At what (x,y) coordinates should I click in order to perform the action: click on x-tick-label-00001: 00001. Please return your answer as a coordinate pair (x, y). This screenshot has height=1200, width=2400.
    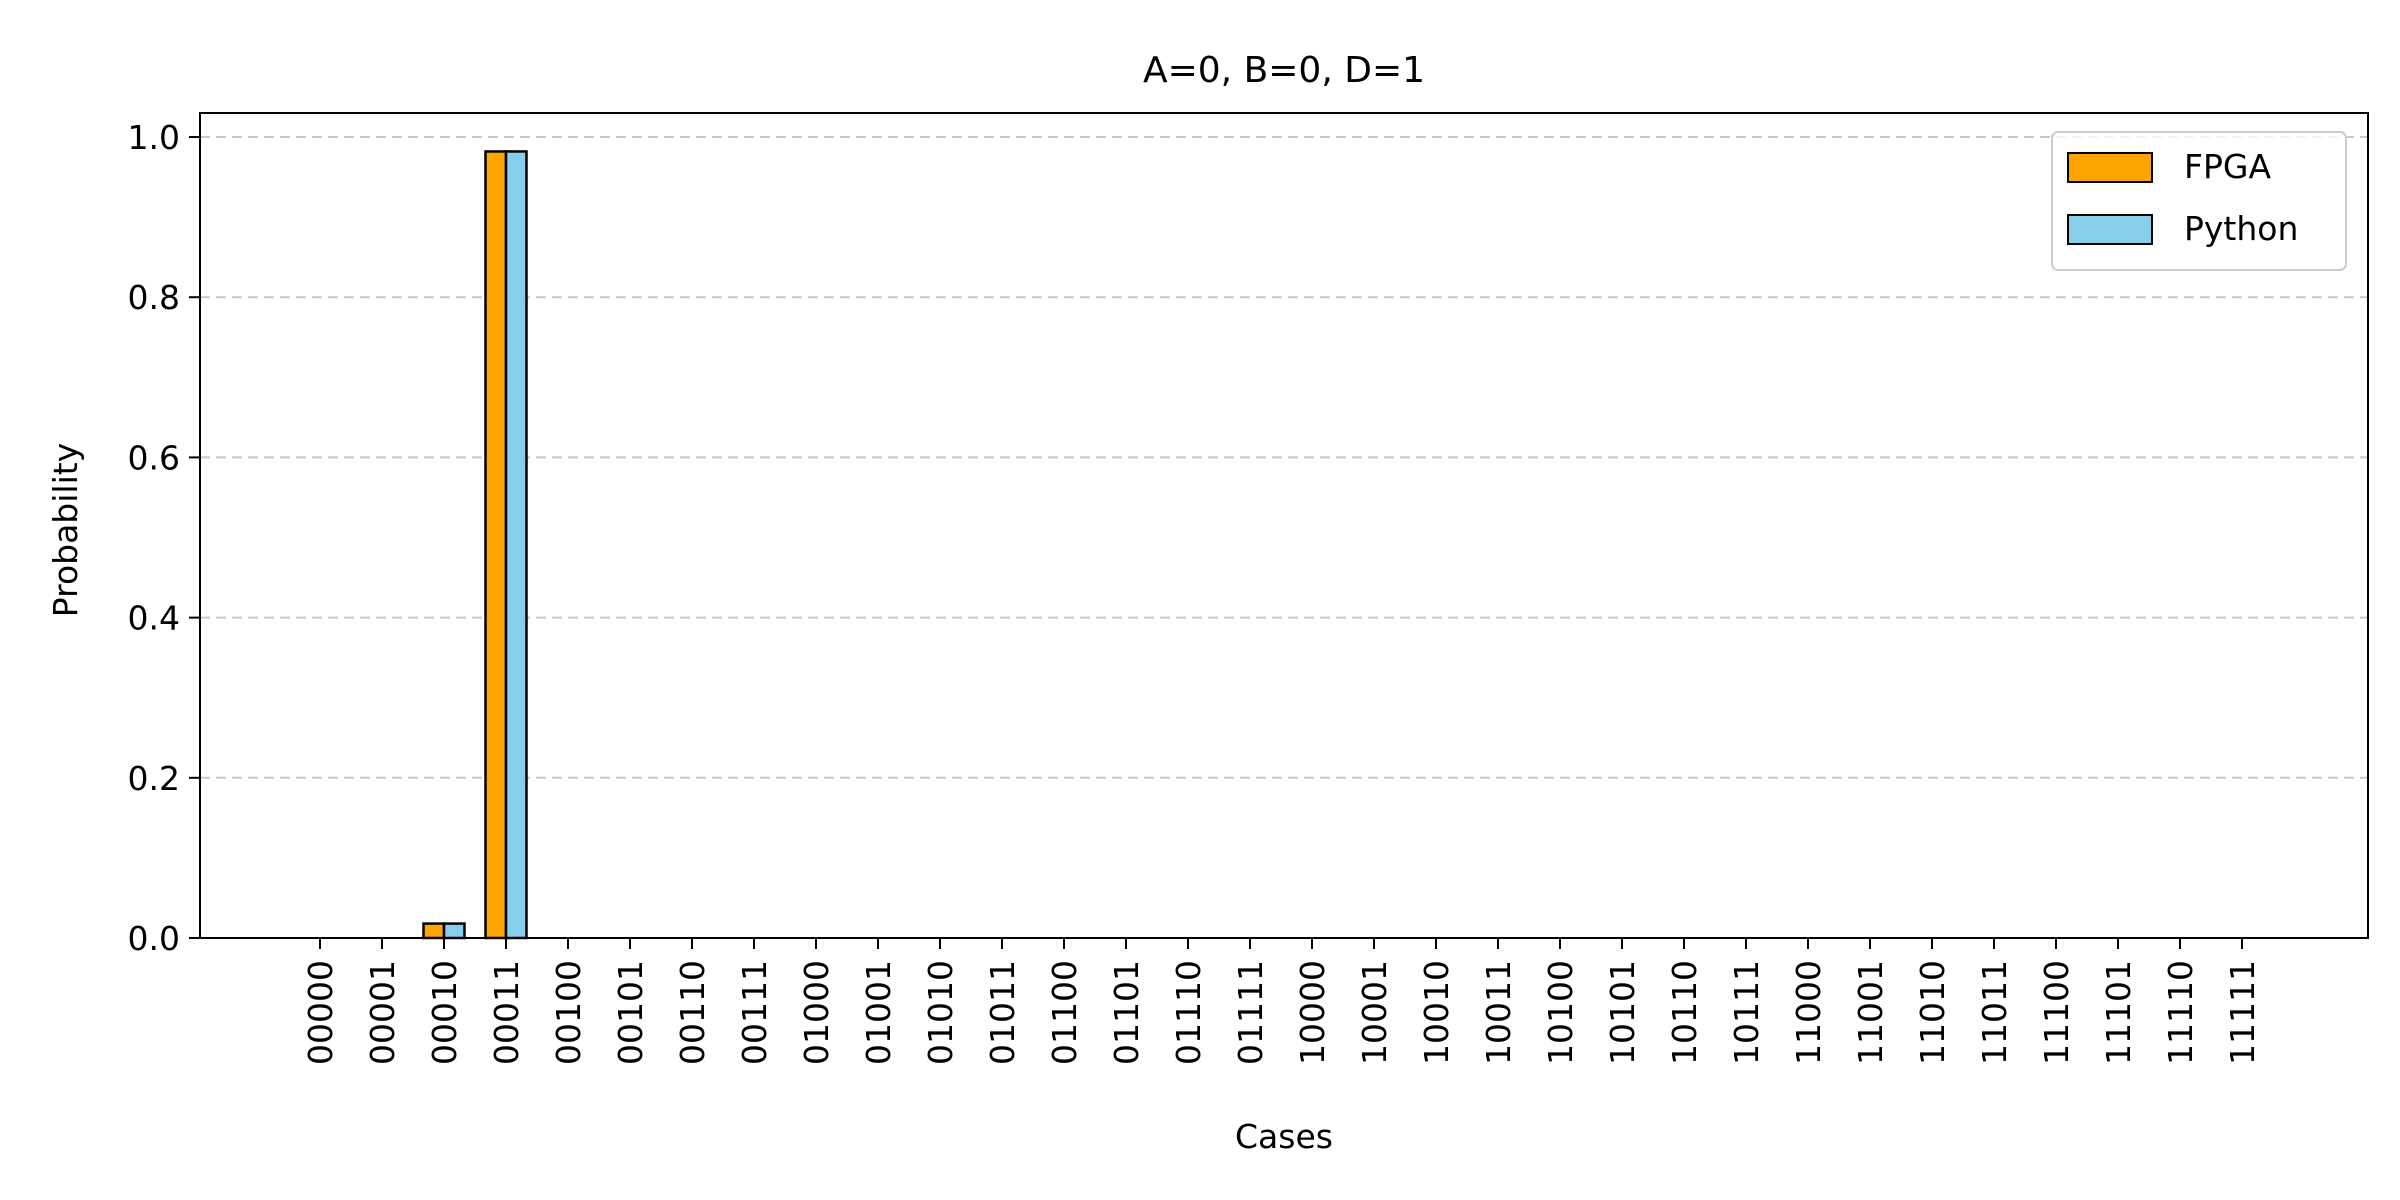
    Looking at the image, I should click on (382, 1012).